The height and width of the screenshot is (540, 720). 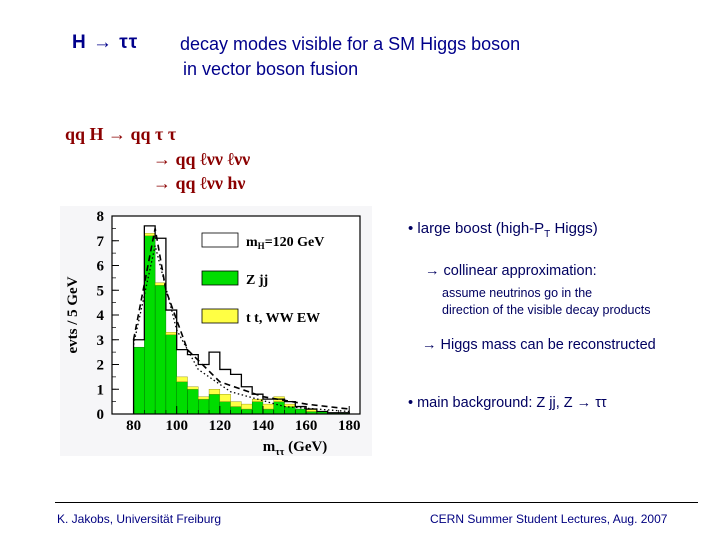 I want to click on x-tick-label: 80, so click(x=133, y=426).